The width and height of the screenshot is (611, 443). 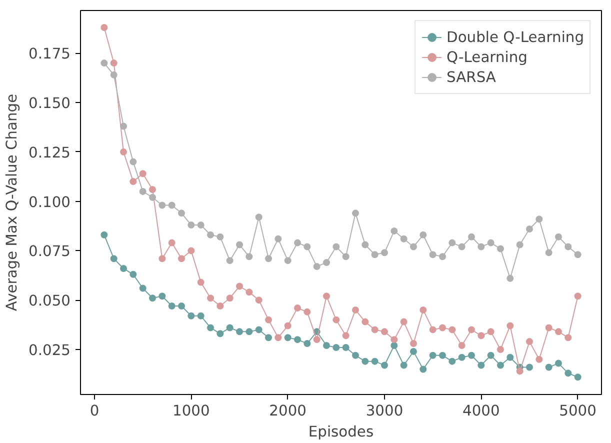 I want to click on y-tick-label: 0.050, so click(x=49, y=301).